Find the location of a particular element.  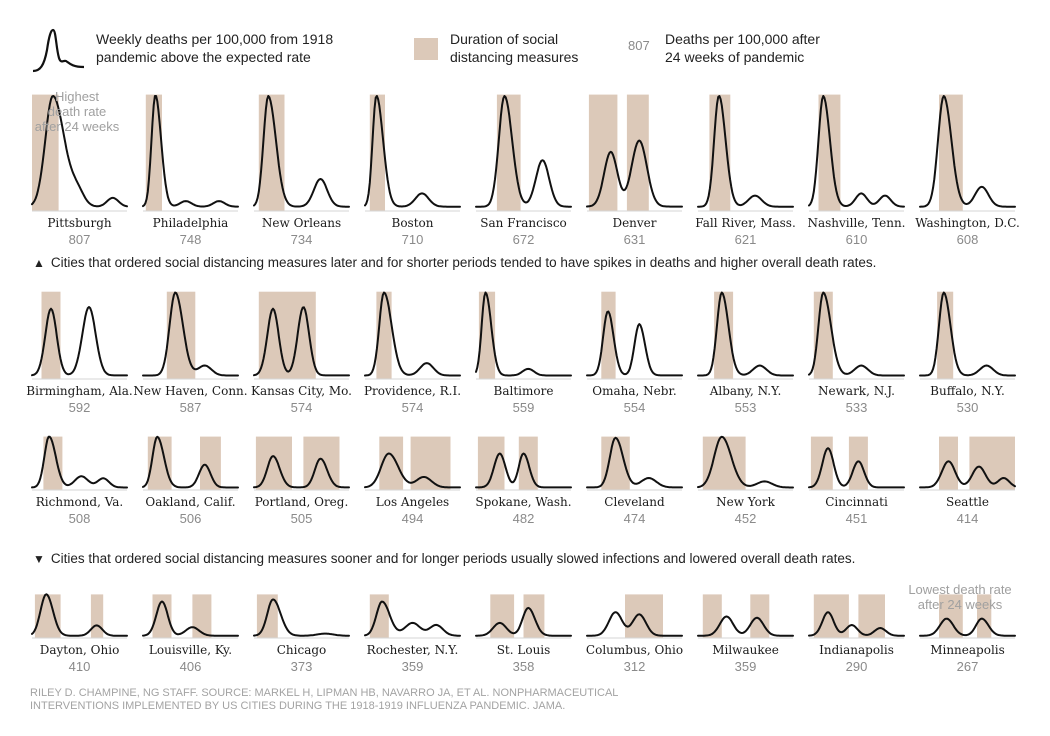

city-name: New York is located at coordinates (746, 502).